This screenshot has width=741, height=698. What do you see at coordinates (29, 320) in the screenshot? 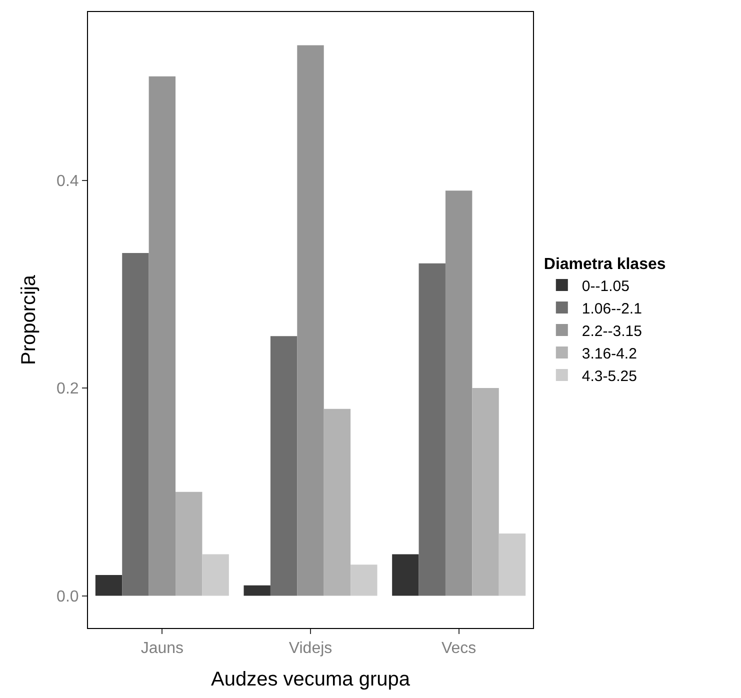
I see `y-axis-title: Proporcija` at bounding box center [29, 320].